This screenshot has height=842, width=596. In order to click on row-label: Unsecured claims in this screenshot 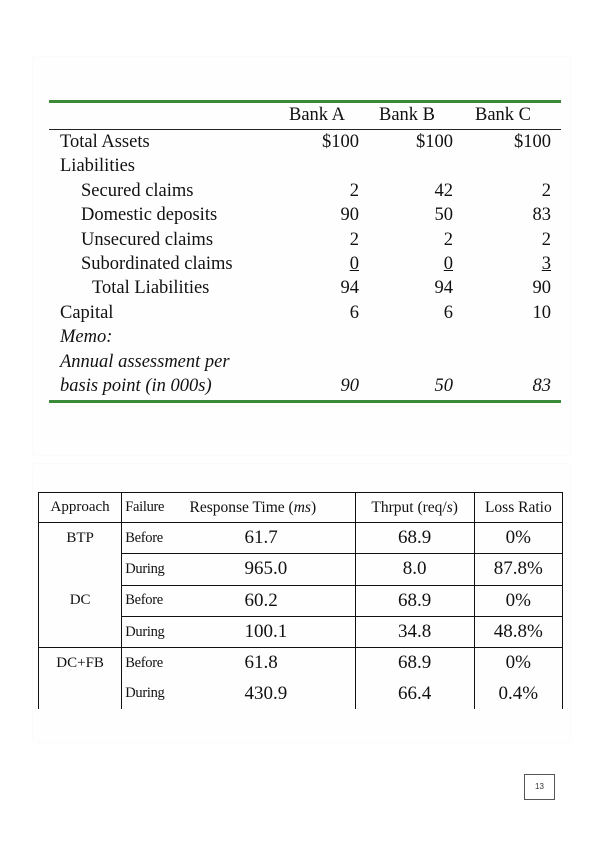, I will do `click(147, 239)`.